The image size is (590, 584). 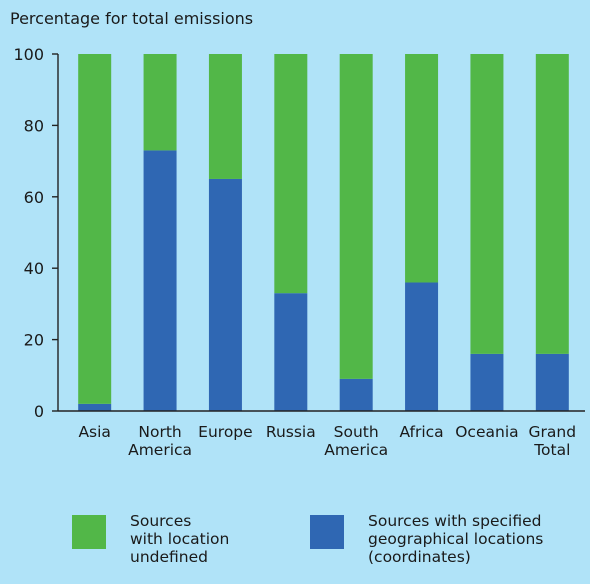 I want to click on y-tick-label: 80, so click(x=34, y=125).